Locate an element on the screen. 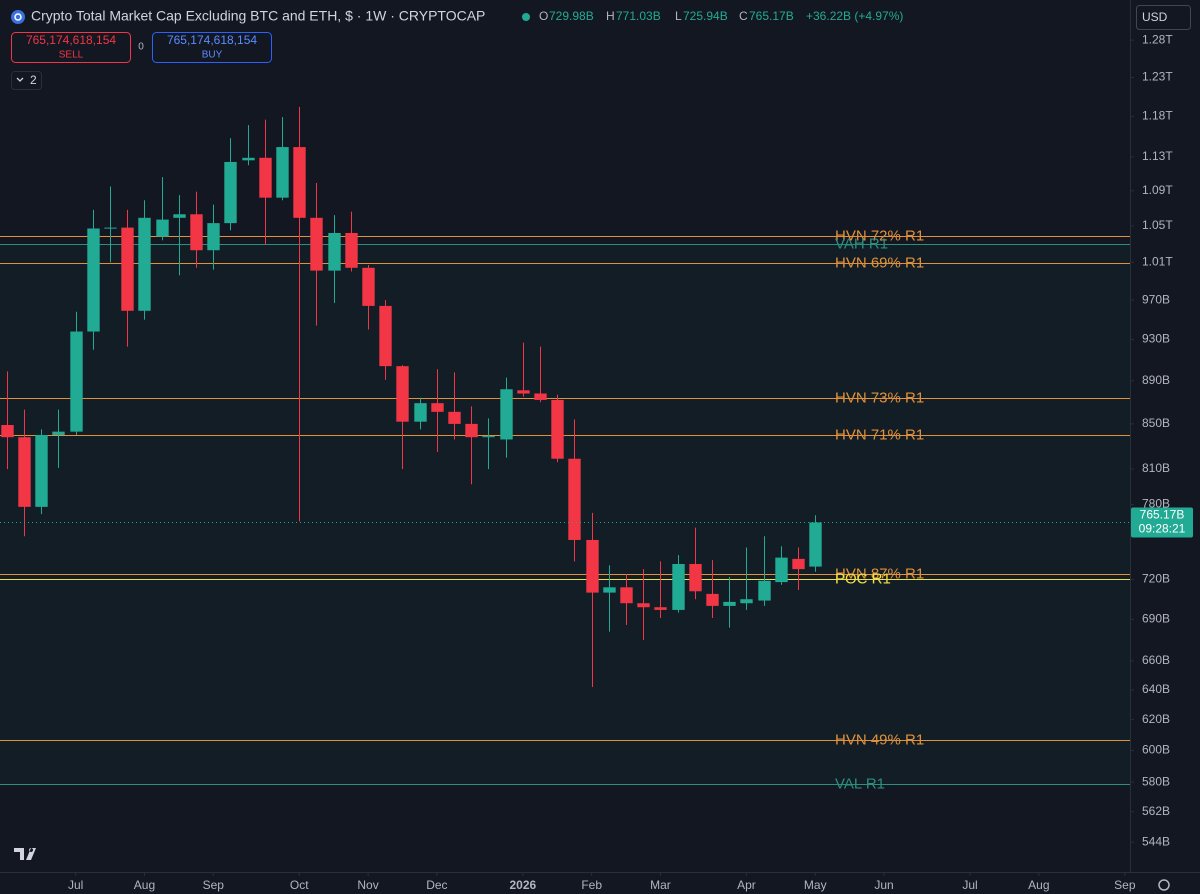  sell-button is located at coordinates (71, 47).